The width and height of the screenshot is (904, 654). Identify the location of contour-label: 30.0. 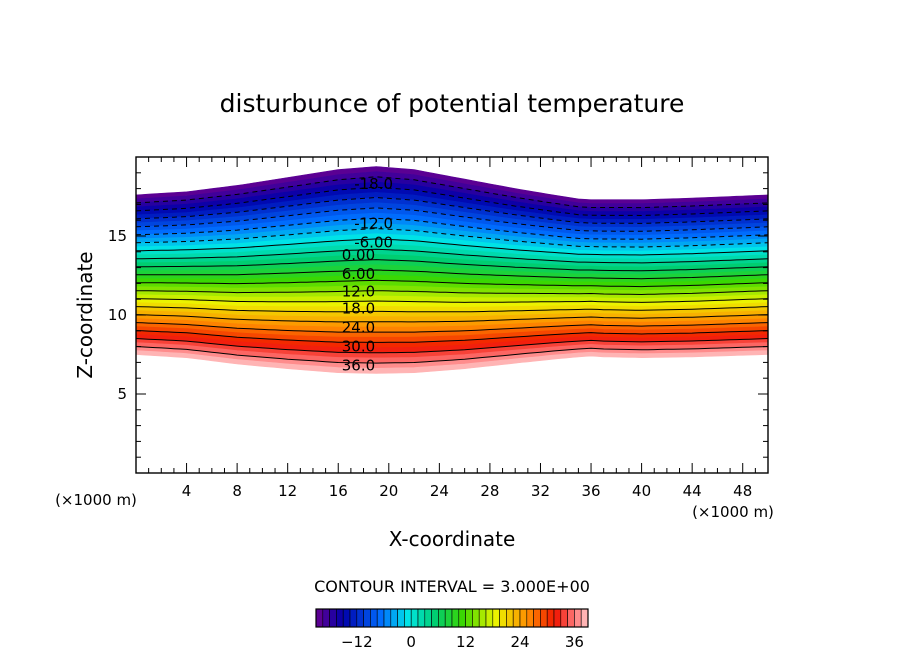
(358, 347).